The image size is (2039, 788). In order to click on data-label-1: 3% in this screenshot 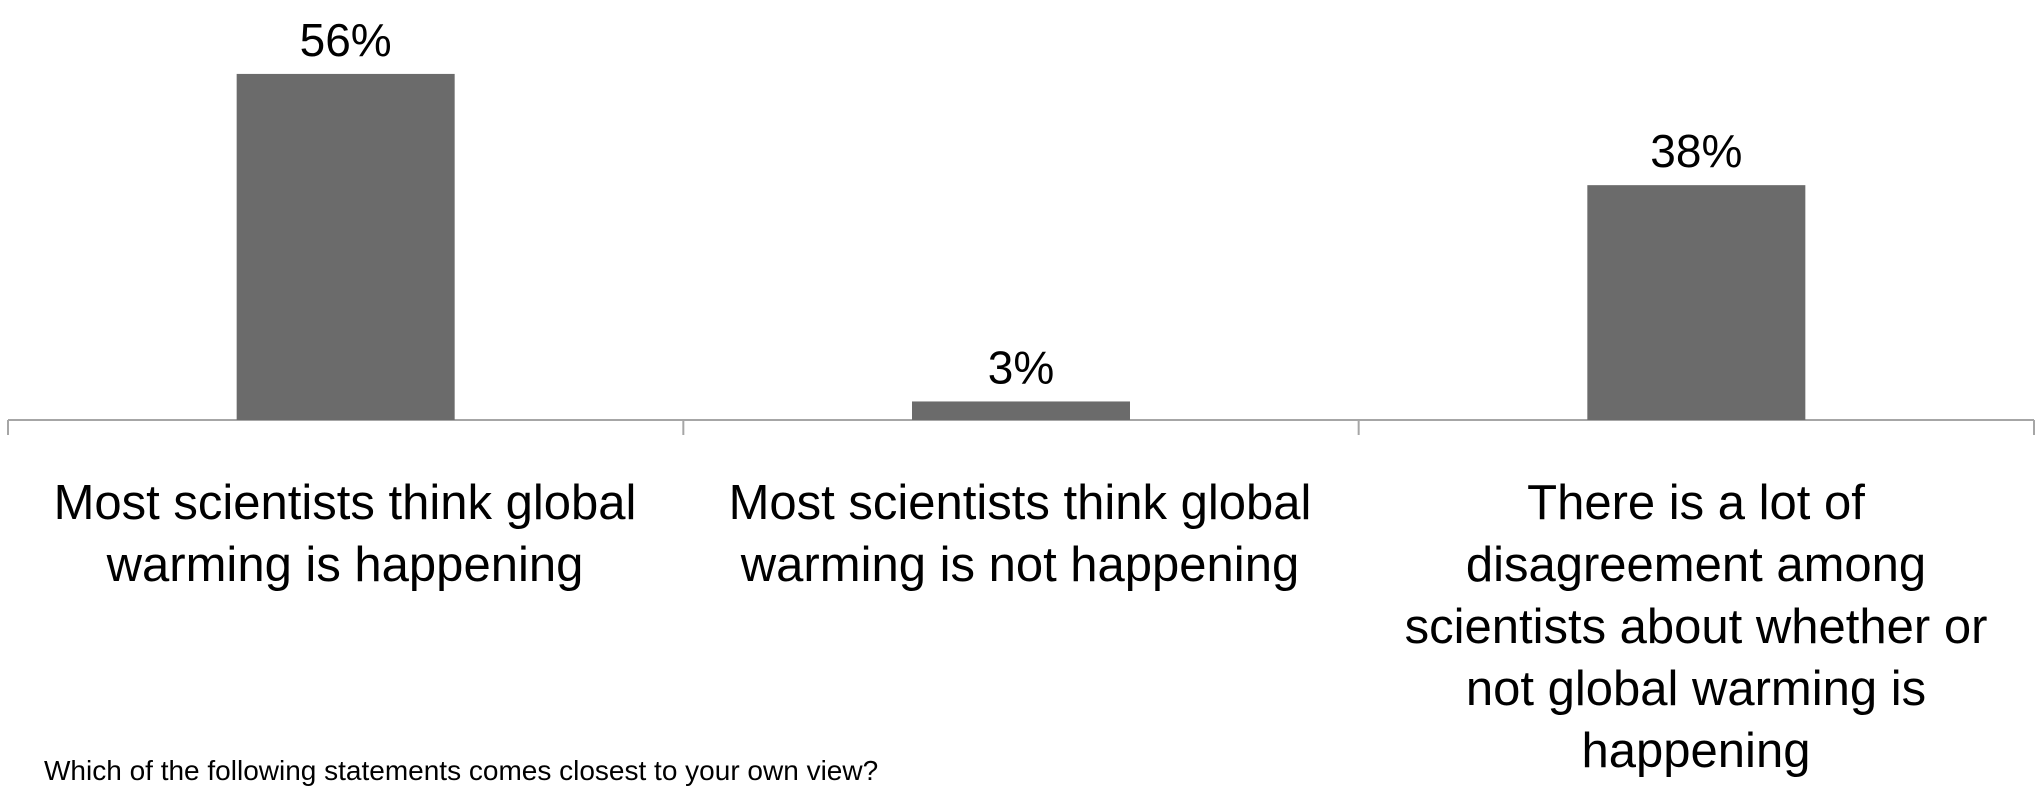, I will do `click(1021, 367)`.